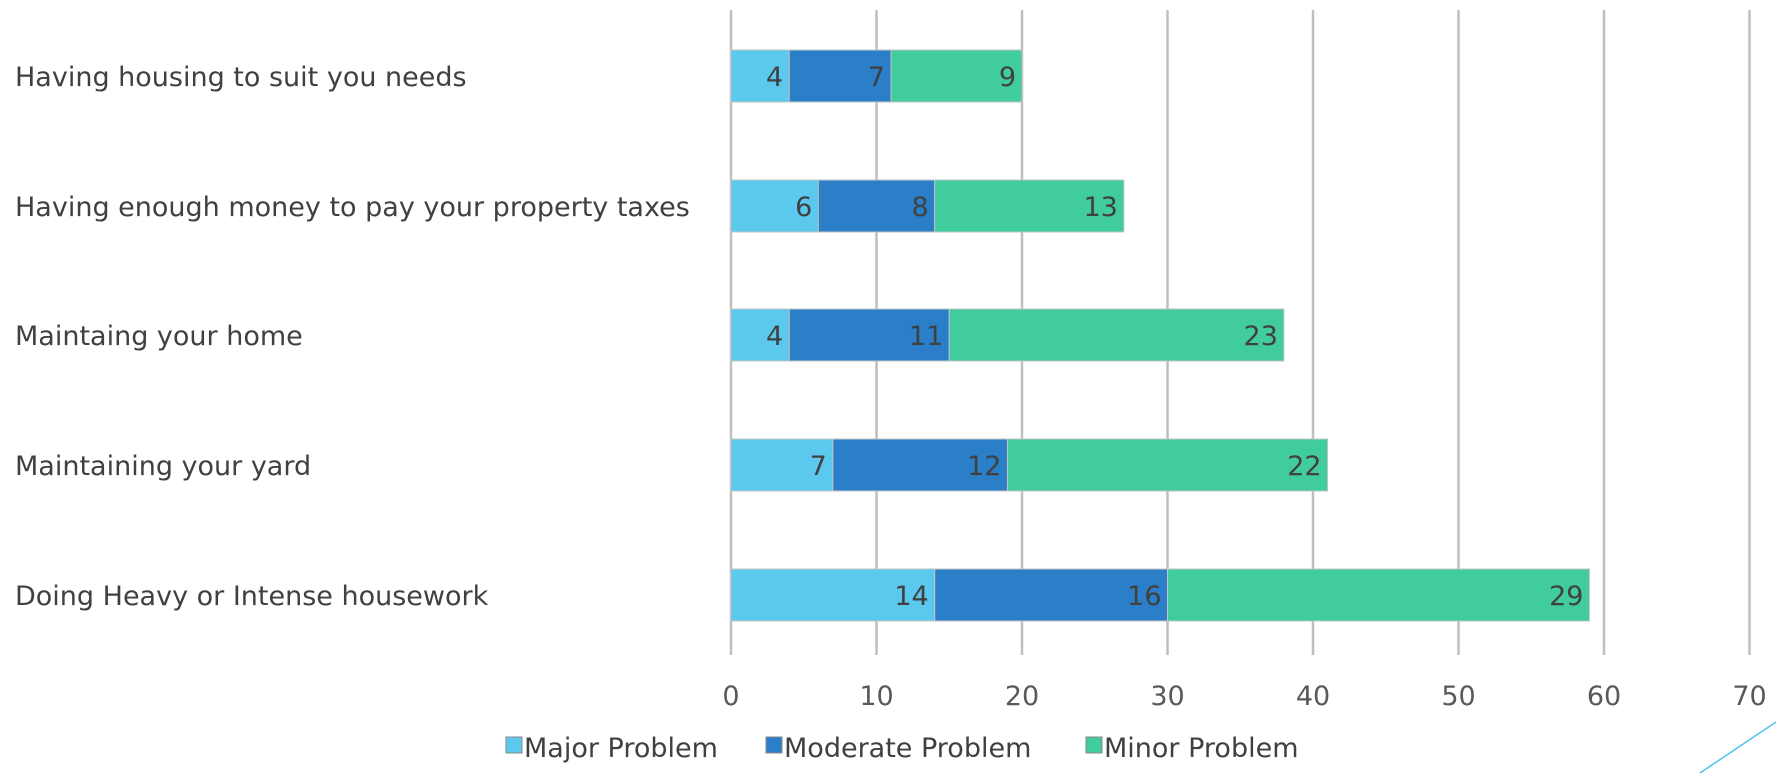  What do you see at coordinates (1566, 596) in the screenshot?
I see `data-label: 29` at bounding box center [1566, 596].